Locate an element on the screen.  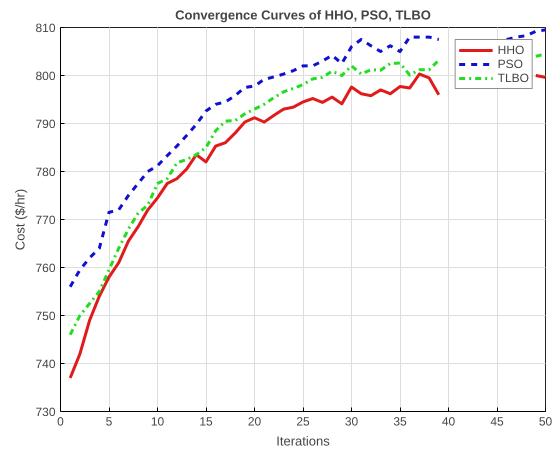
x-tick-label: 10 is located at coordinates (157, 421).